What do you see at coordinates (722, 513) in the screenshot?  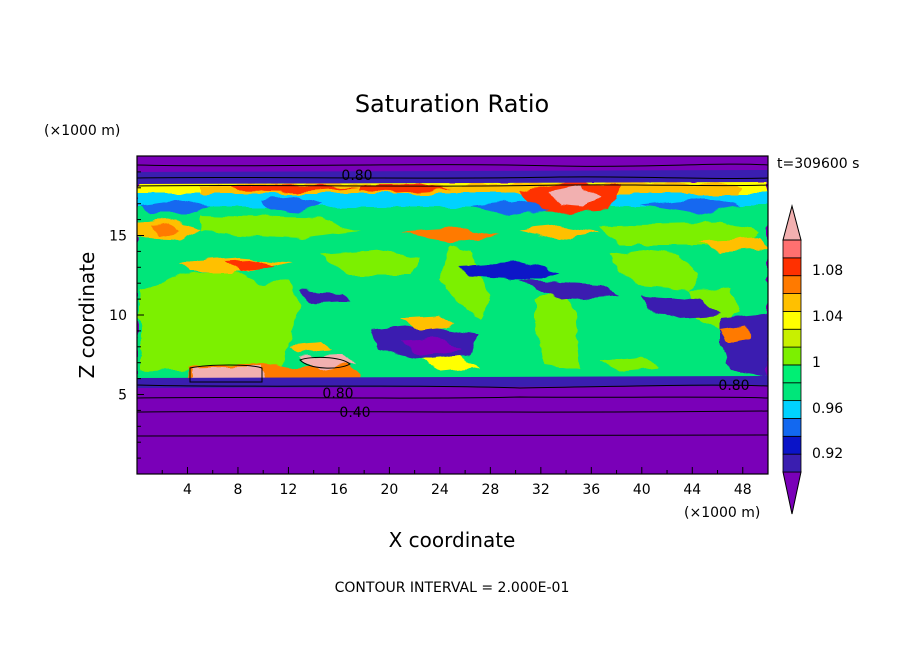 I see `x-unit-label: (×1000 m)` at bounding box center [722, 513].